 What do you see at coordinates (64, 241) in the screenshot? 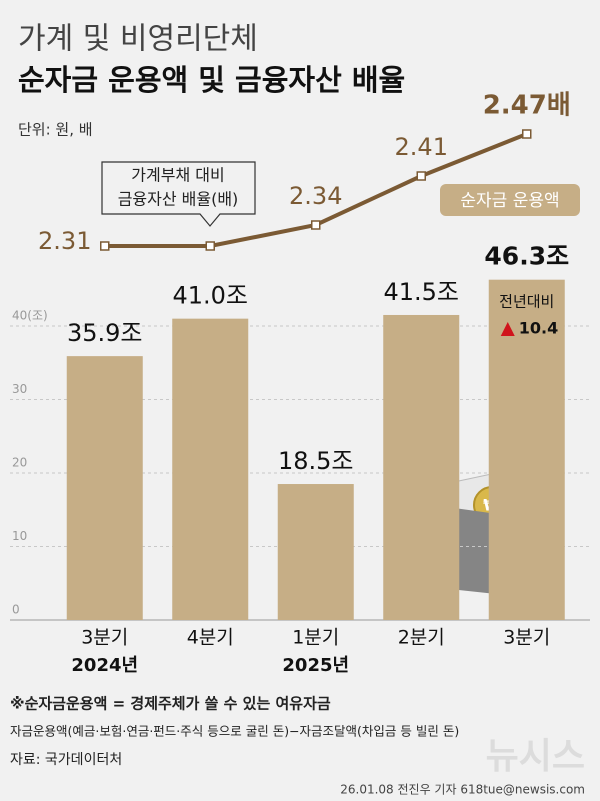
I see `line-value-label: 2.31` at bounding box center [64, 241].